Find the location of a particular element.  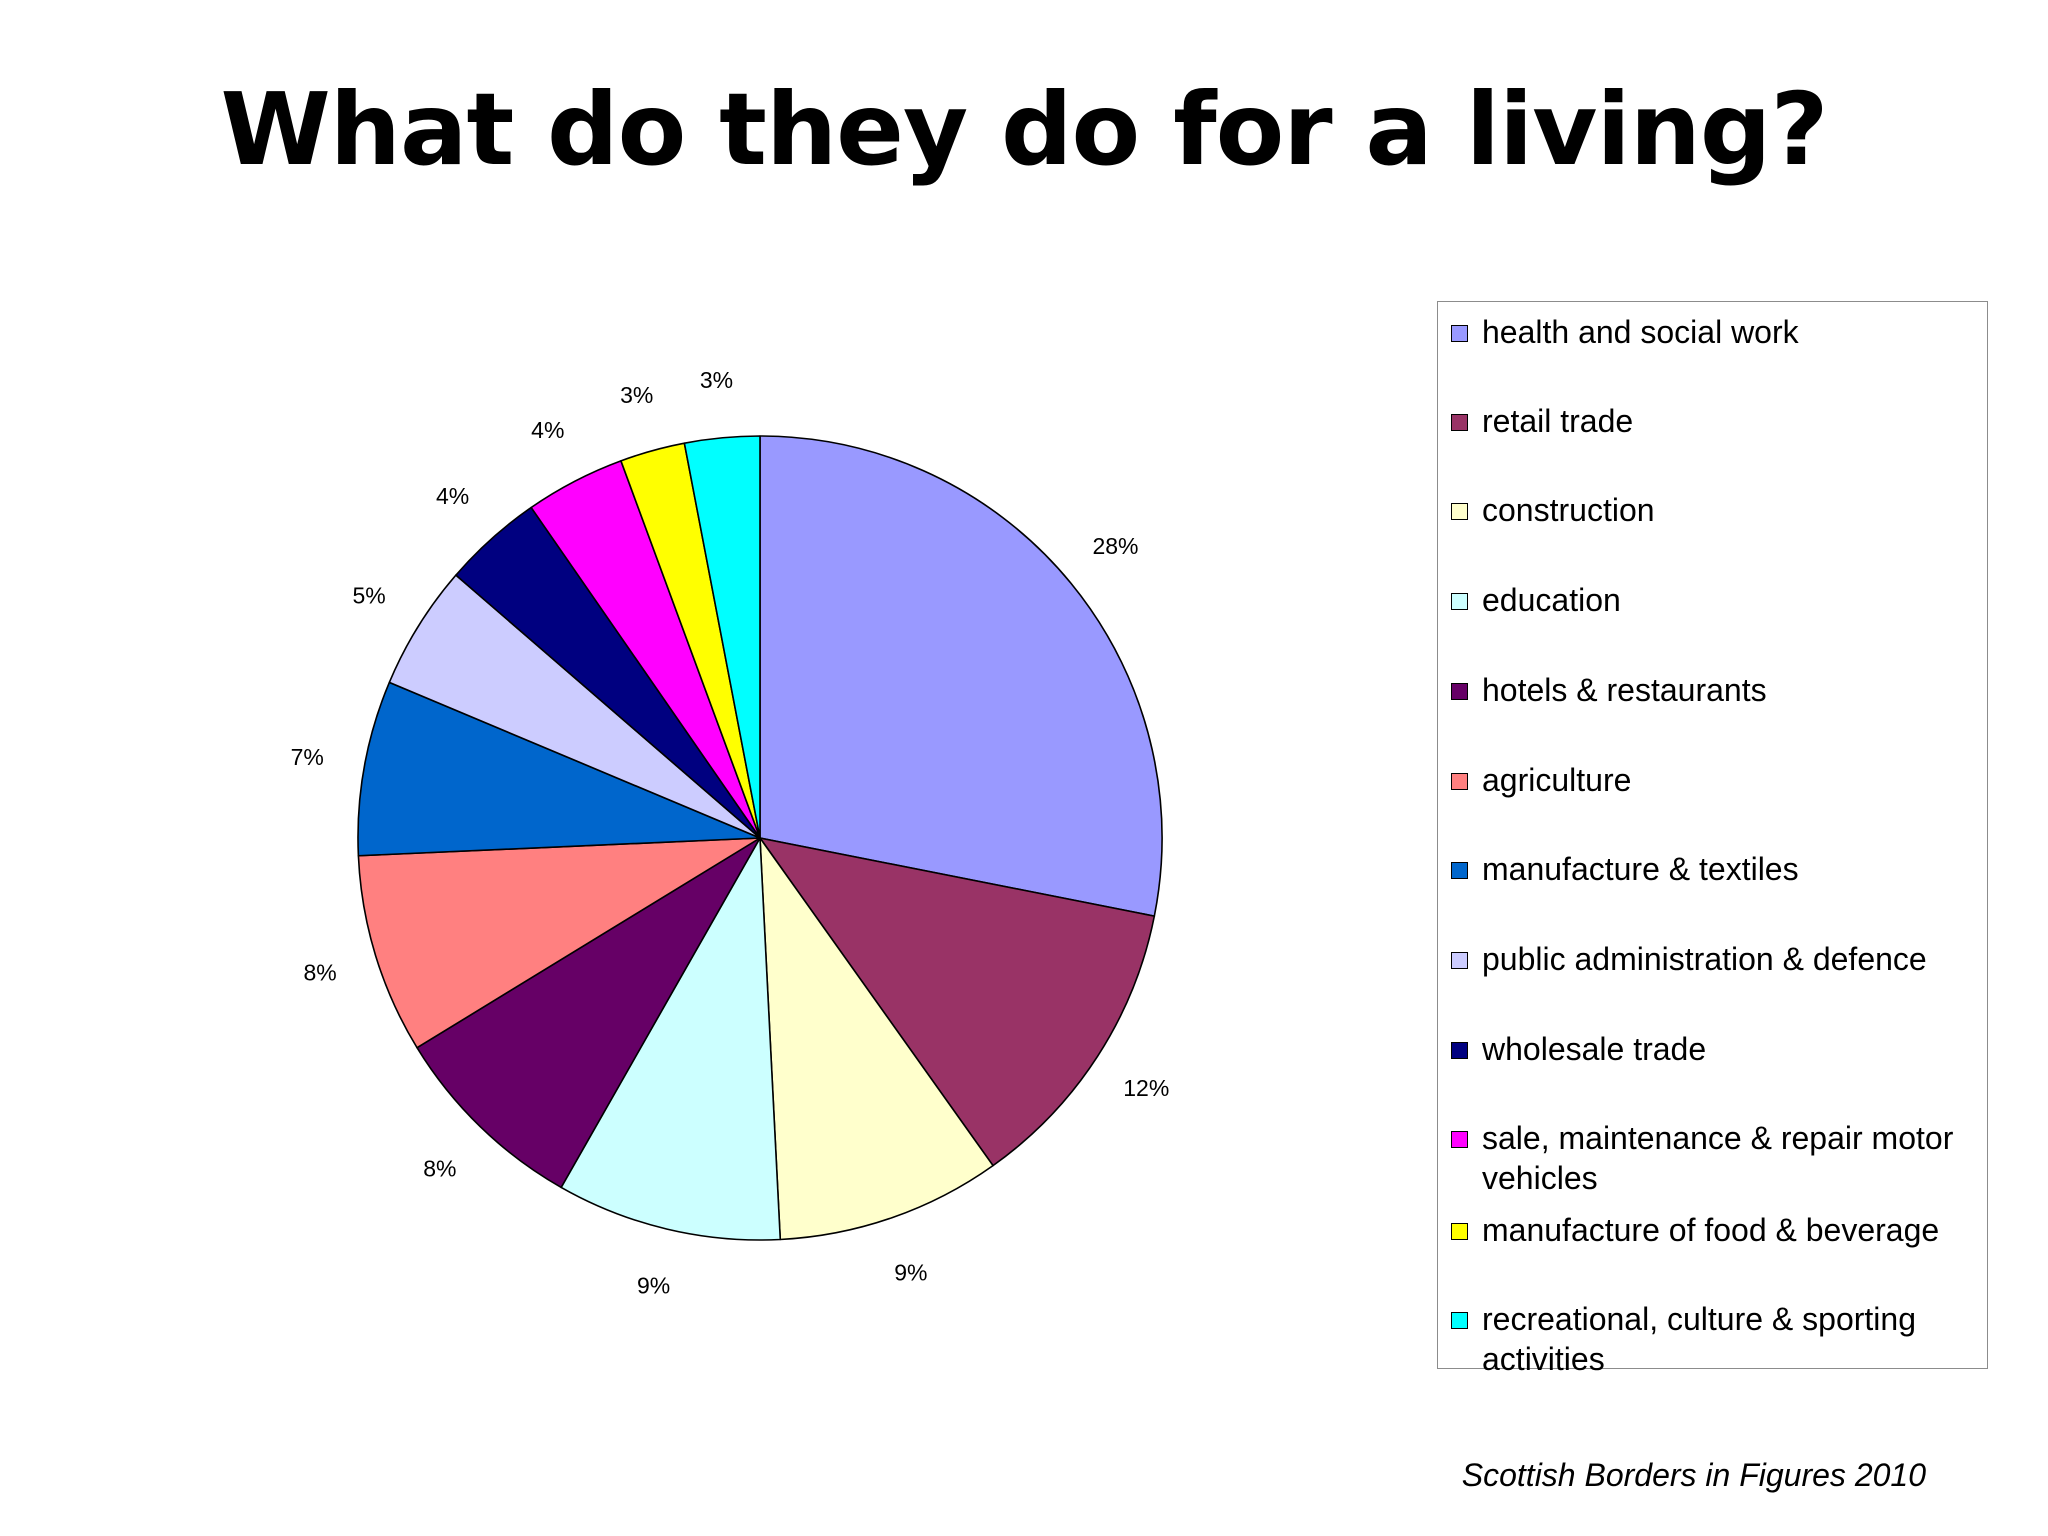

legend-item: public administration & defence is located at coordinates (1715, 959).